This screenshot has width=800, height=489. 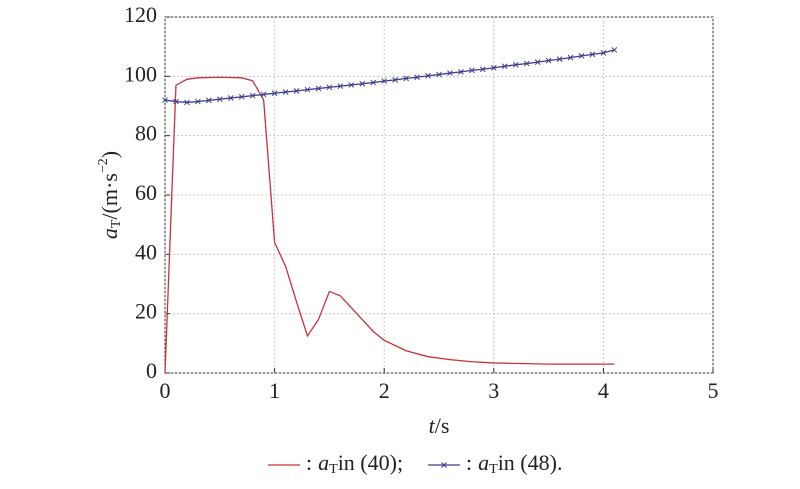 What do you see at coordinates (713, 390) in the screenshot?
I see `x-tick-label: 5` at bounding box center [713, 390].